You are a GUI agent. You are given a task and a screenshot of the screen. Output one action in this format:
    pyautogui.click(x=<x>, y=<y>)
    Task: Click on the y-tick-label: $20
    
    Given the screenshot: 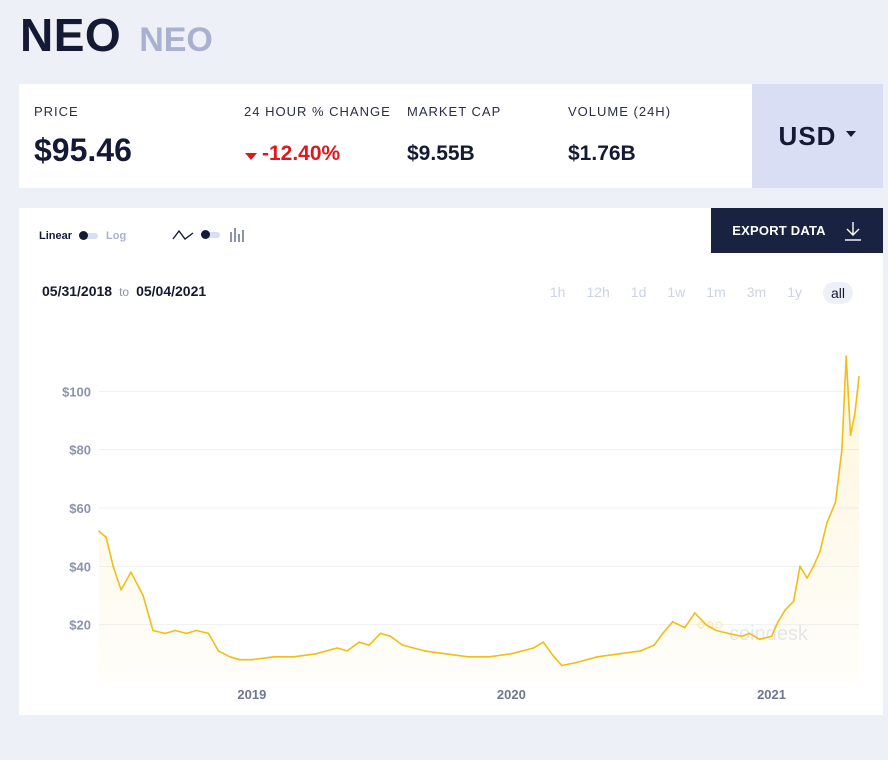 What is the action you would take?
    pyautogui.click(x=80, y=625)
    